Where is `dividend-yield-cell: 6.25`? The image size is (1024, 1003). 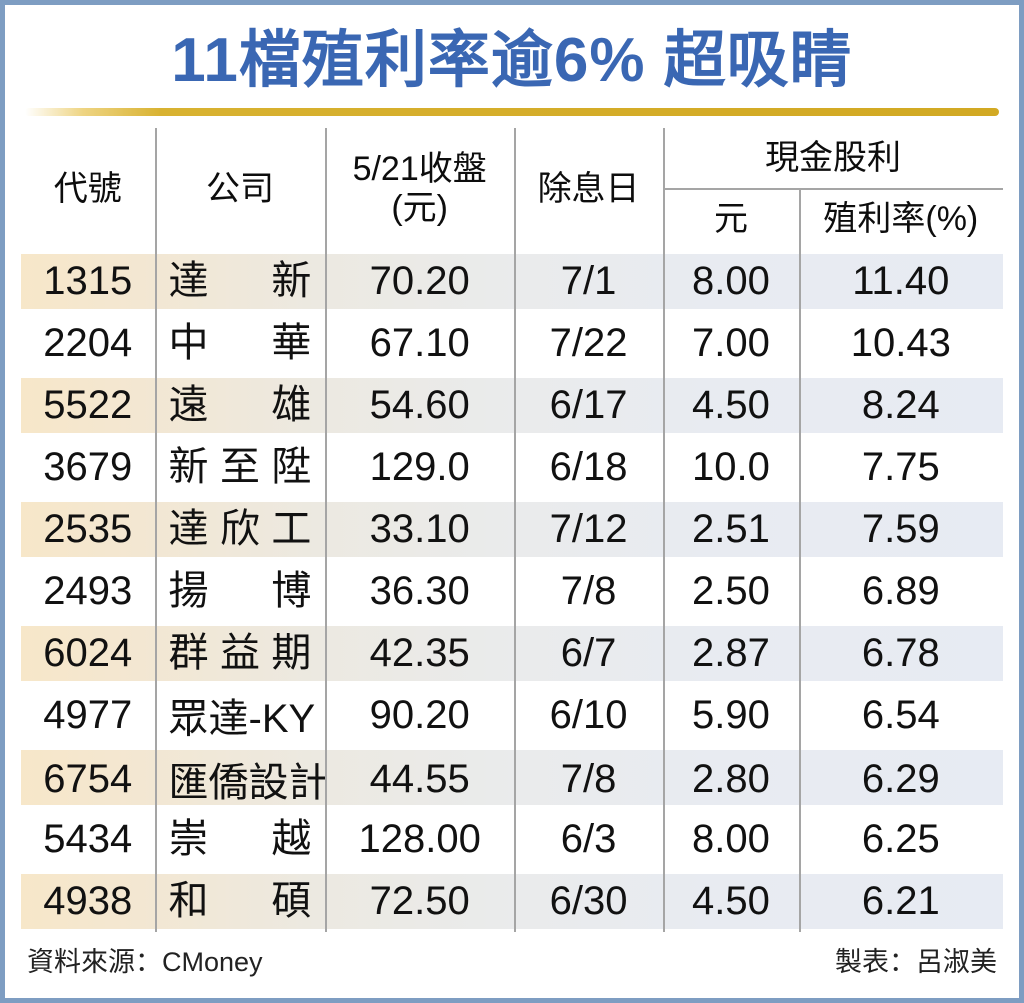 dividend-yield-cell: 6.25 is located at coordinates (900, 838).